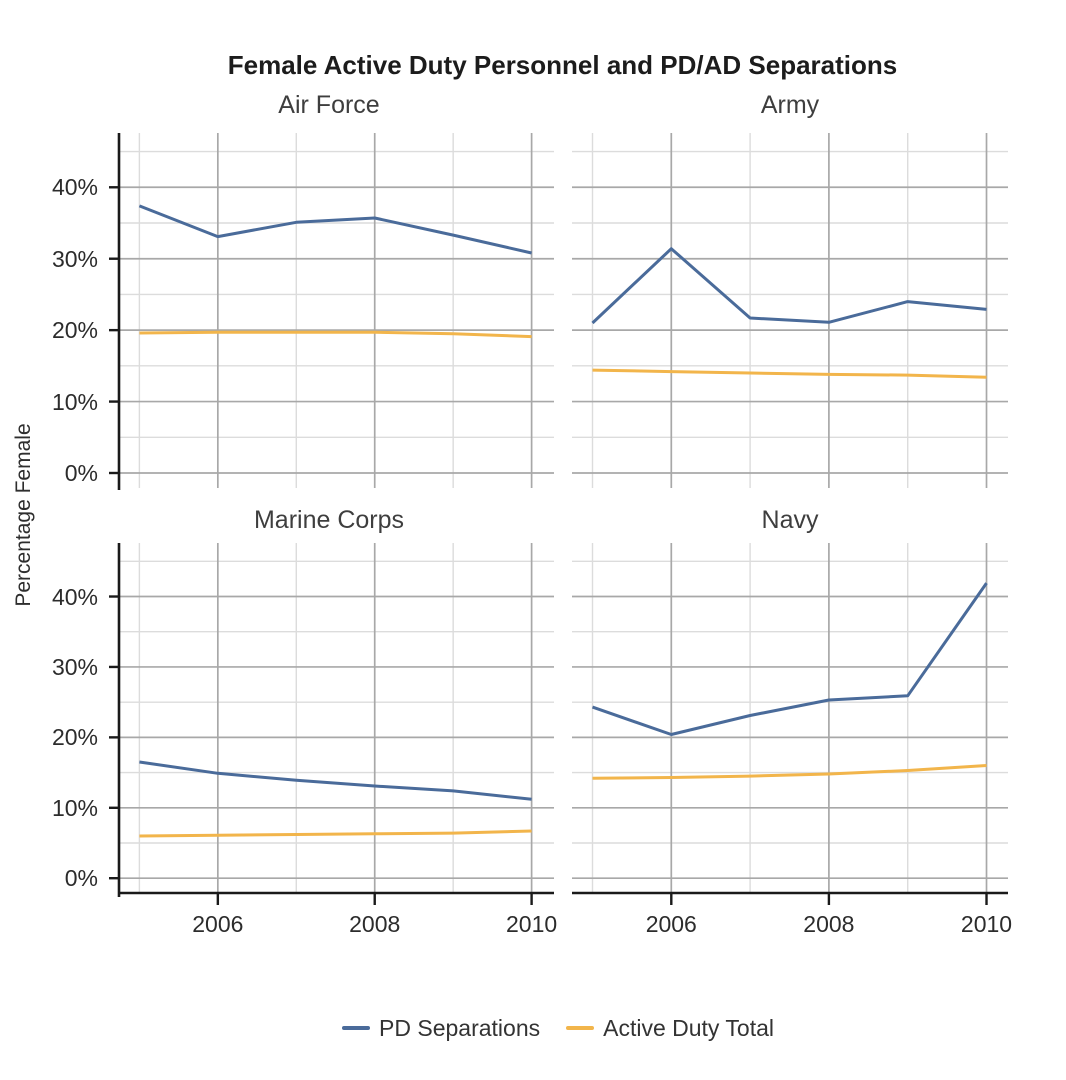  Describe the element at coordinates (790, 520) in the screenshot. I see `facet-title-navy: Navy` at that location.